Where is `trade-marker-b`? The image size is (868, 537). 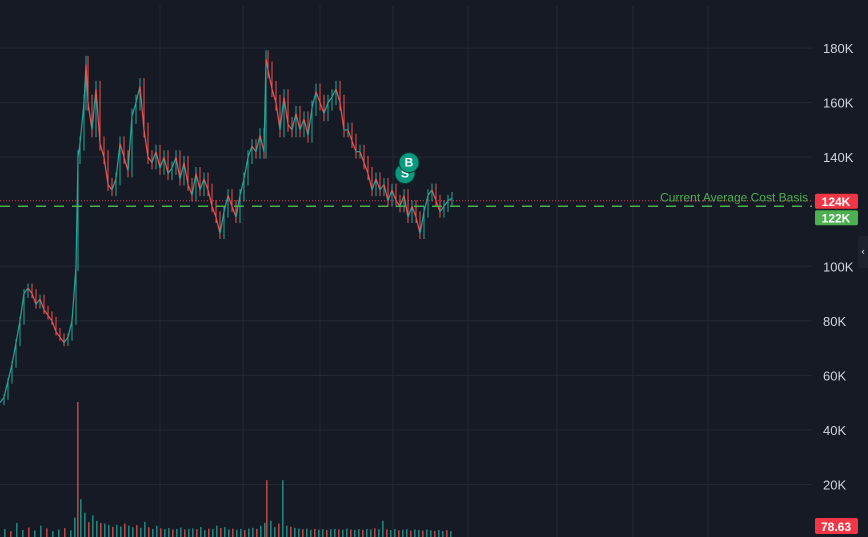 trade-marker-b is located at coordinates (409, 163).